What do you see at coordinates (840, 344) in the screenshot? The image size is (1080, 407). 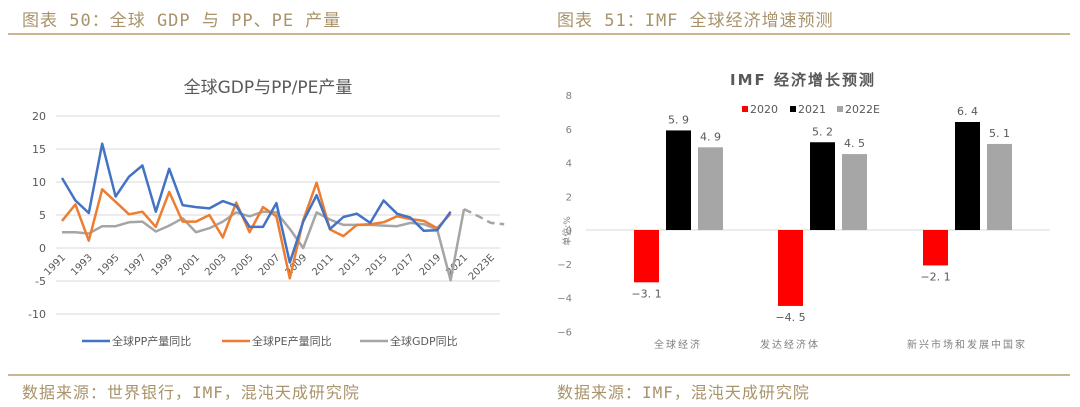 I see `x-axis-labels: 全球经济 发达经济体 新兴市场和发展中国家` at bounding box center [840, 344].